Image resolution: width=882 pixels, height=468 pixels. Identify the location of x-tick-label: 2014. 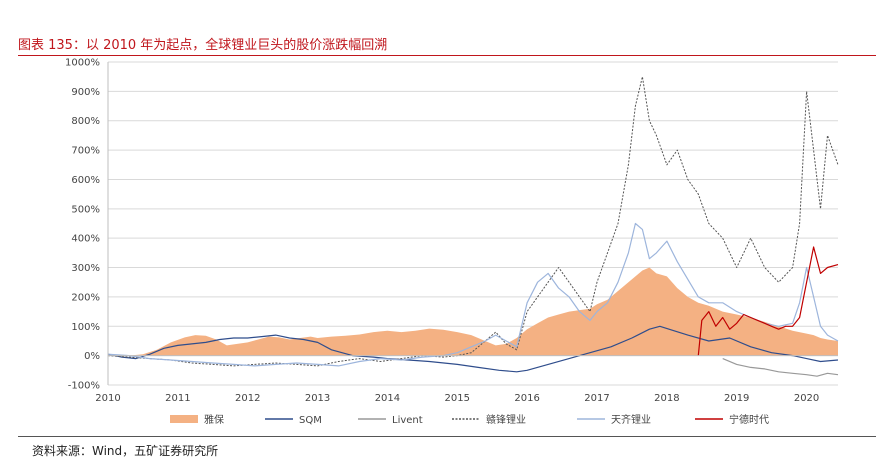
(387, 398).